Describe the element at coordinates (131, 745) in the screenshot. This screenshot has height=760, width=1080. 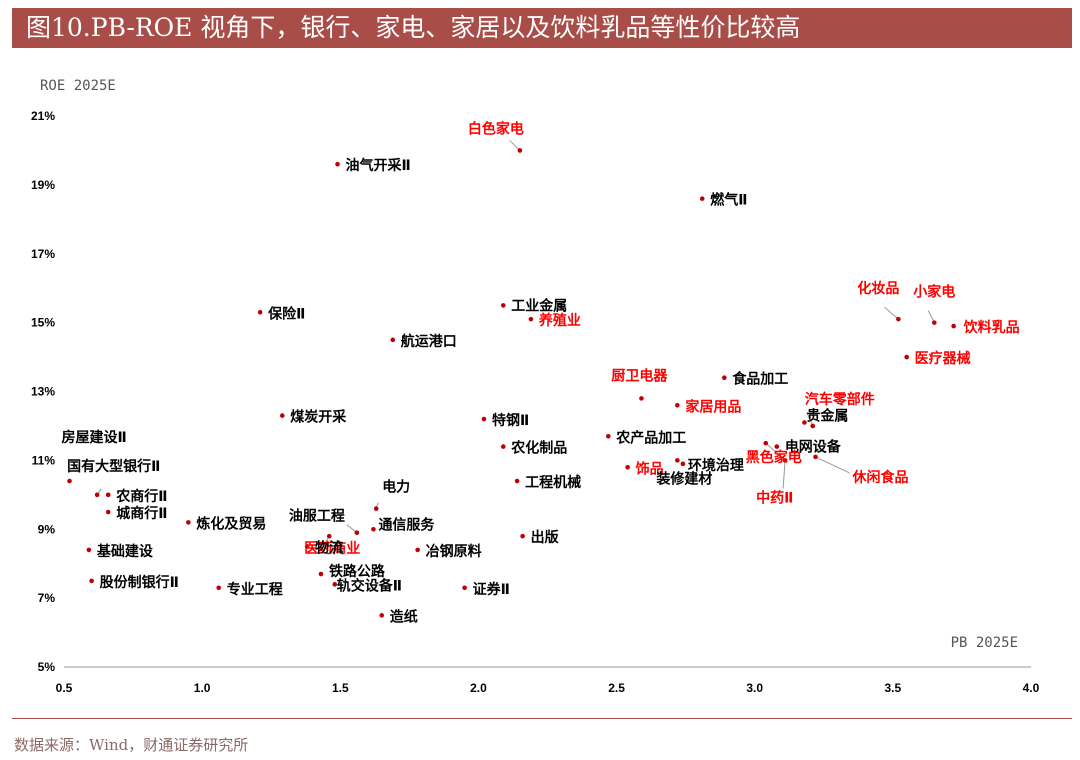
I see `source-note: 数据来源：Wind，财通证券研究所` at that location.